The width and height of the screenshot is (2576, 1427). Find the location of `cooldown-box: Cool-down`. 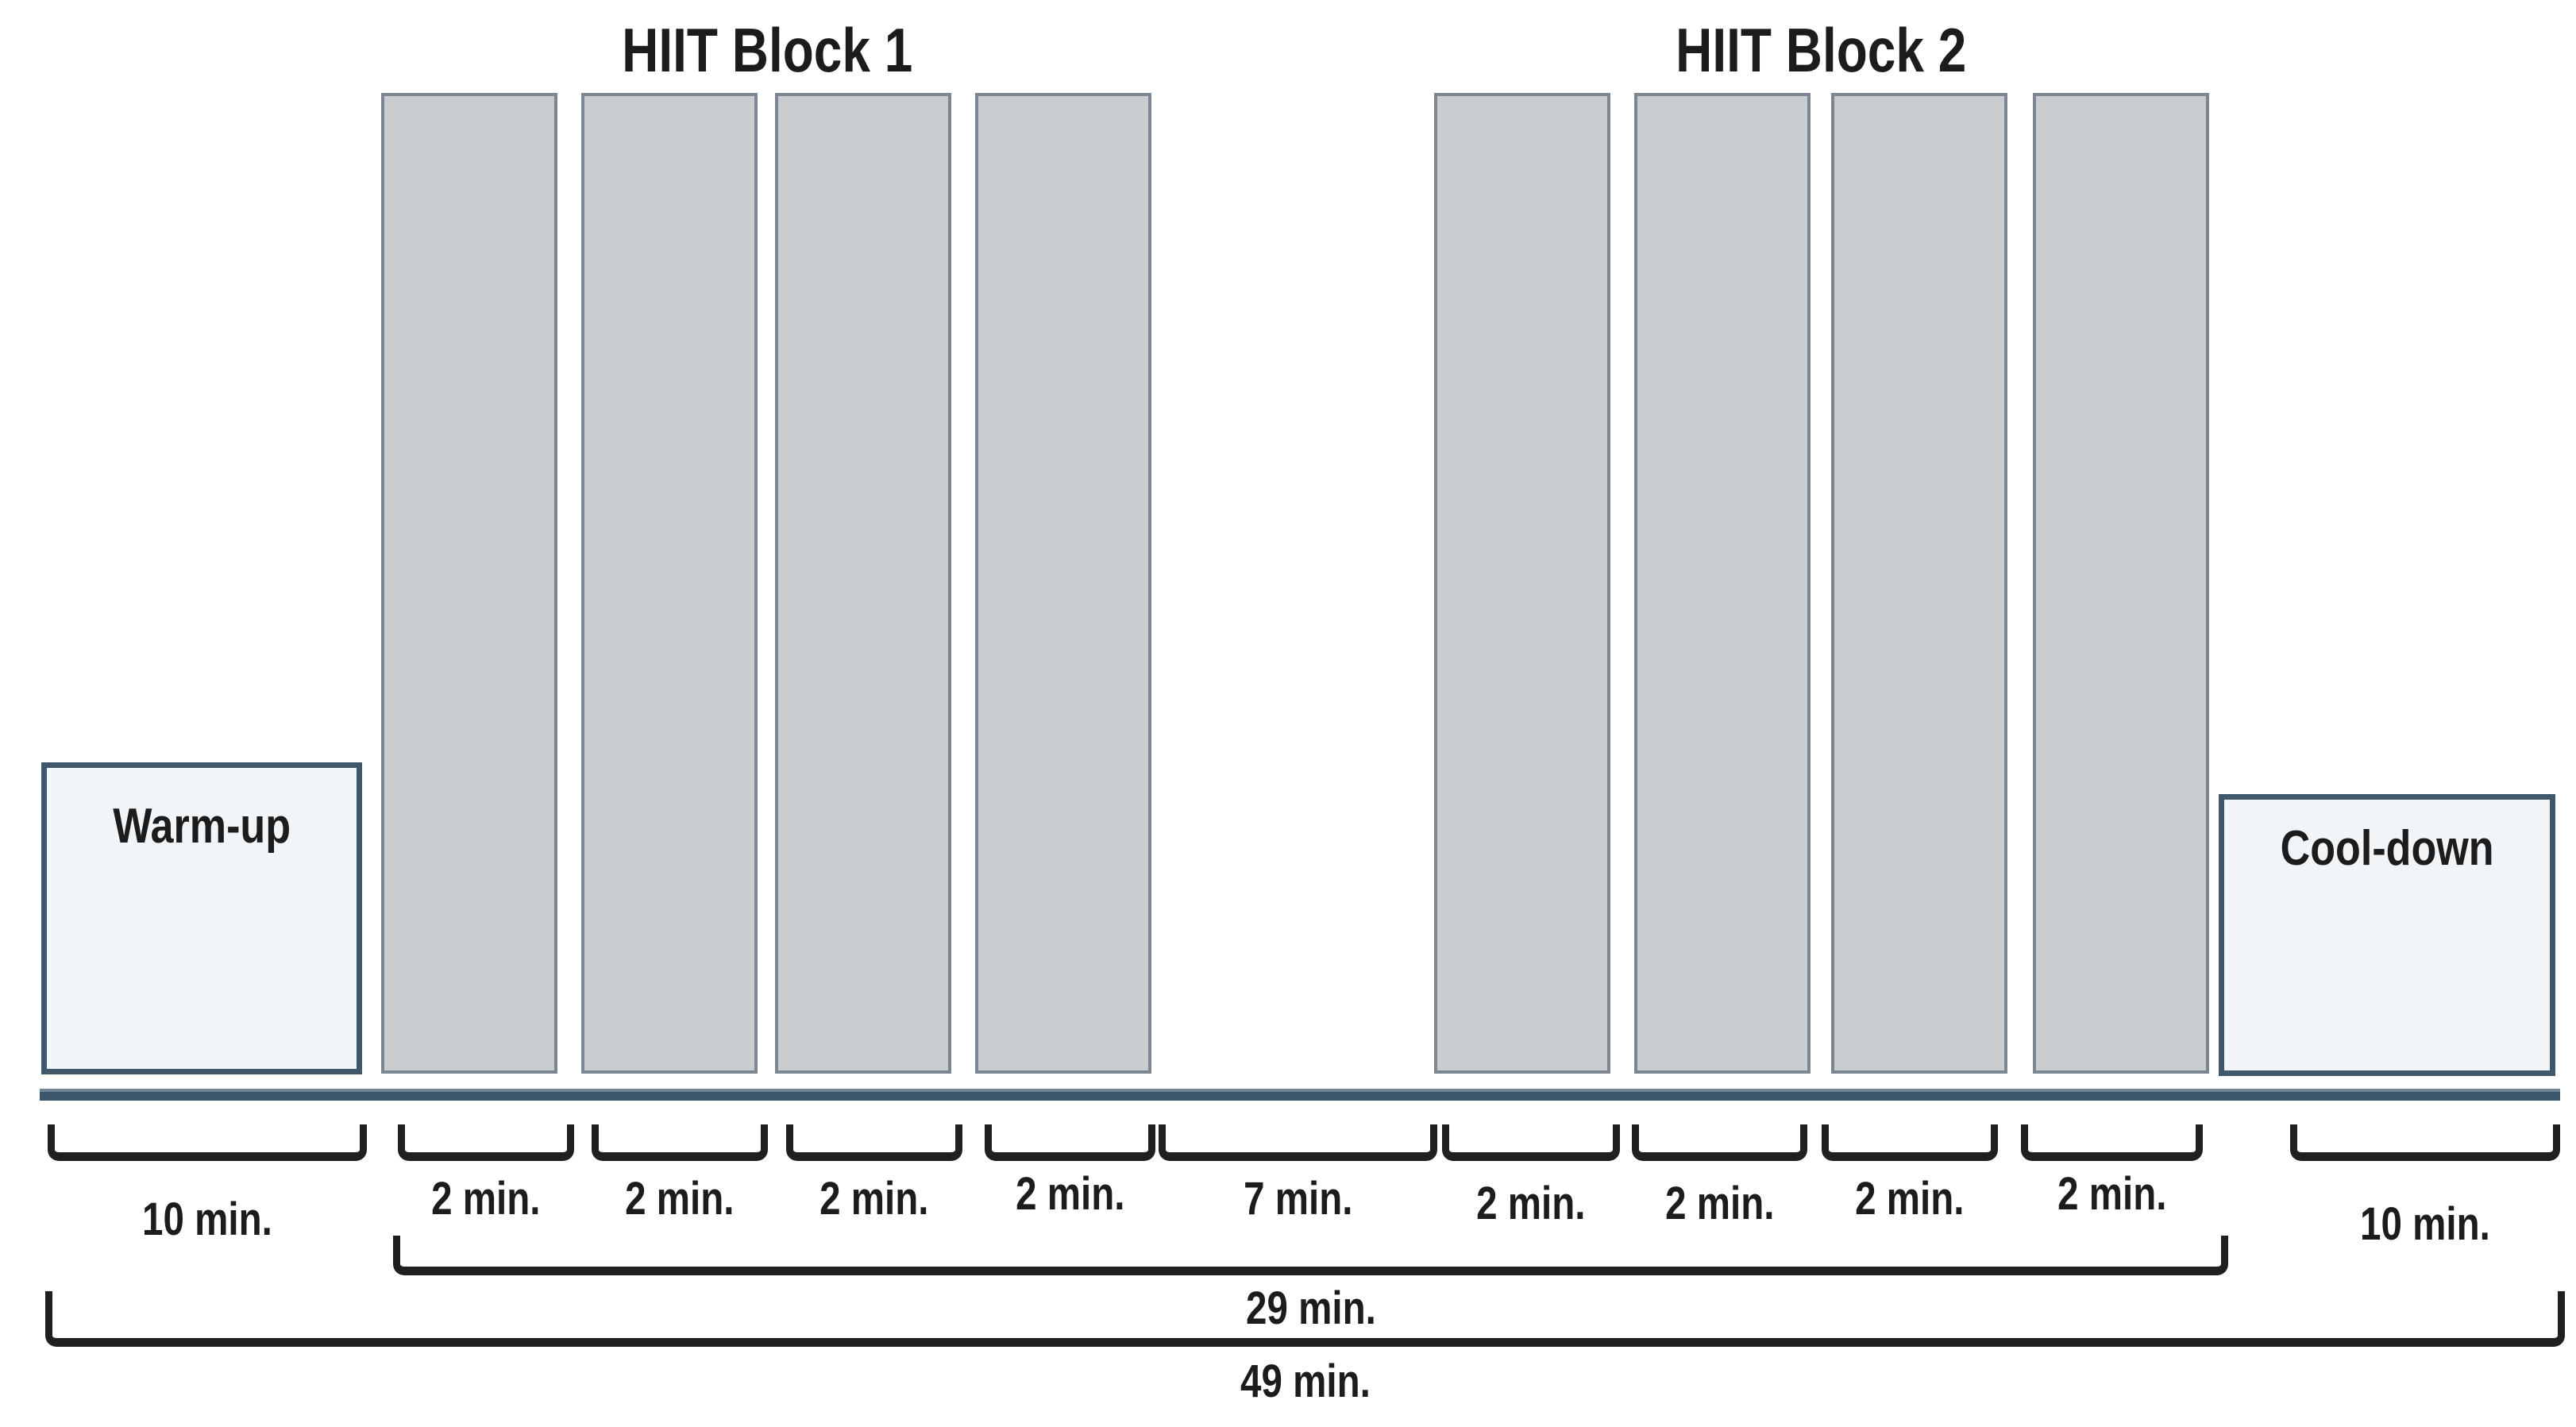

cooldown-box: Cool-down is located at coordinates (2387, 935).